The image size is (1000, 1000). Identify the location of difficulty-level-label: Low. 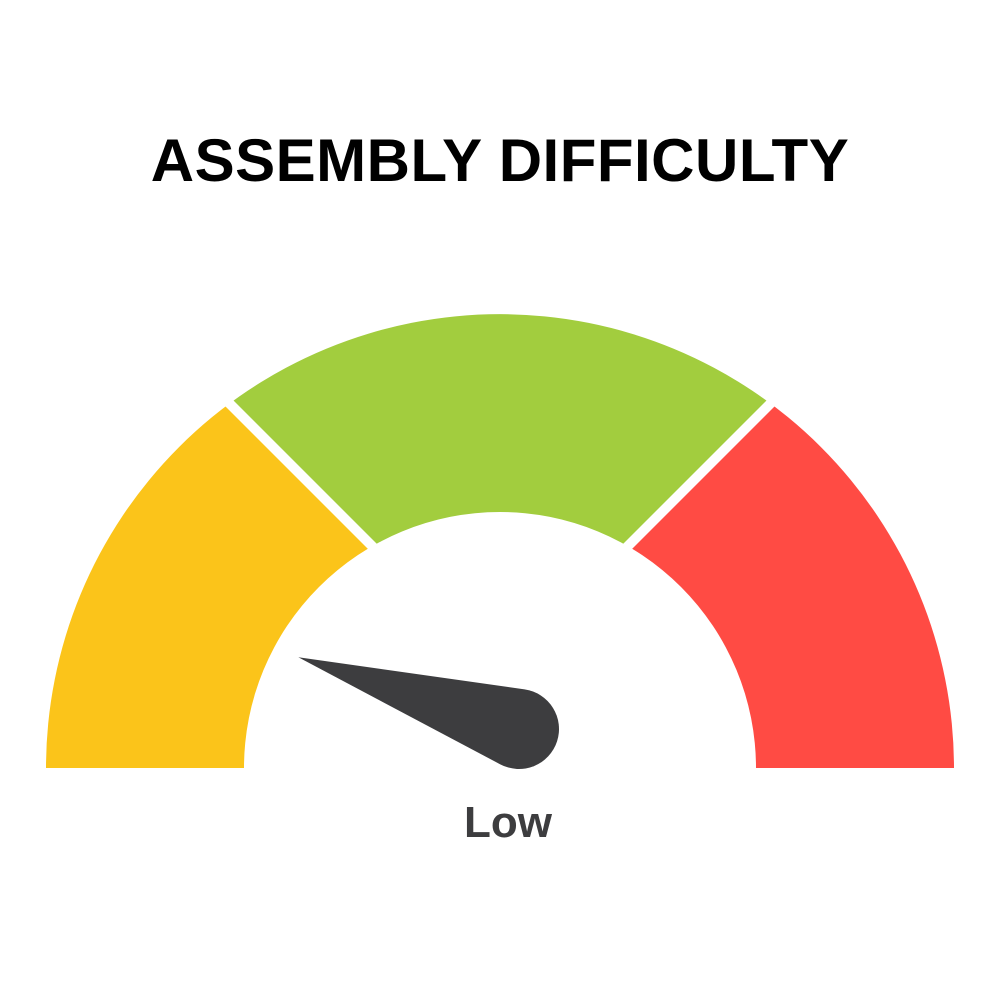
(508, 822).